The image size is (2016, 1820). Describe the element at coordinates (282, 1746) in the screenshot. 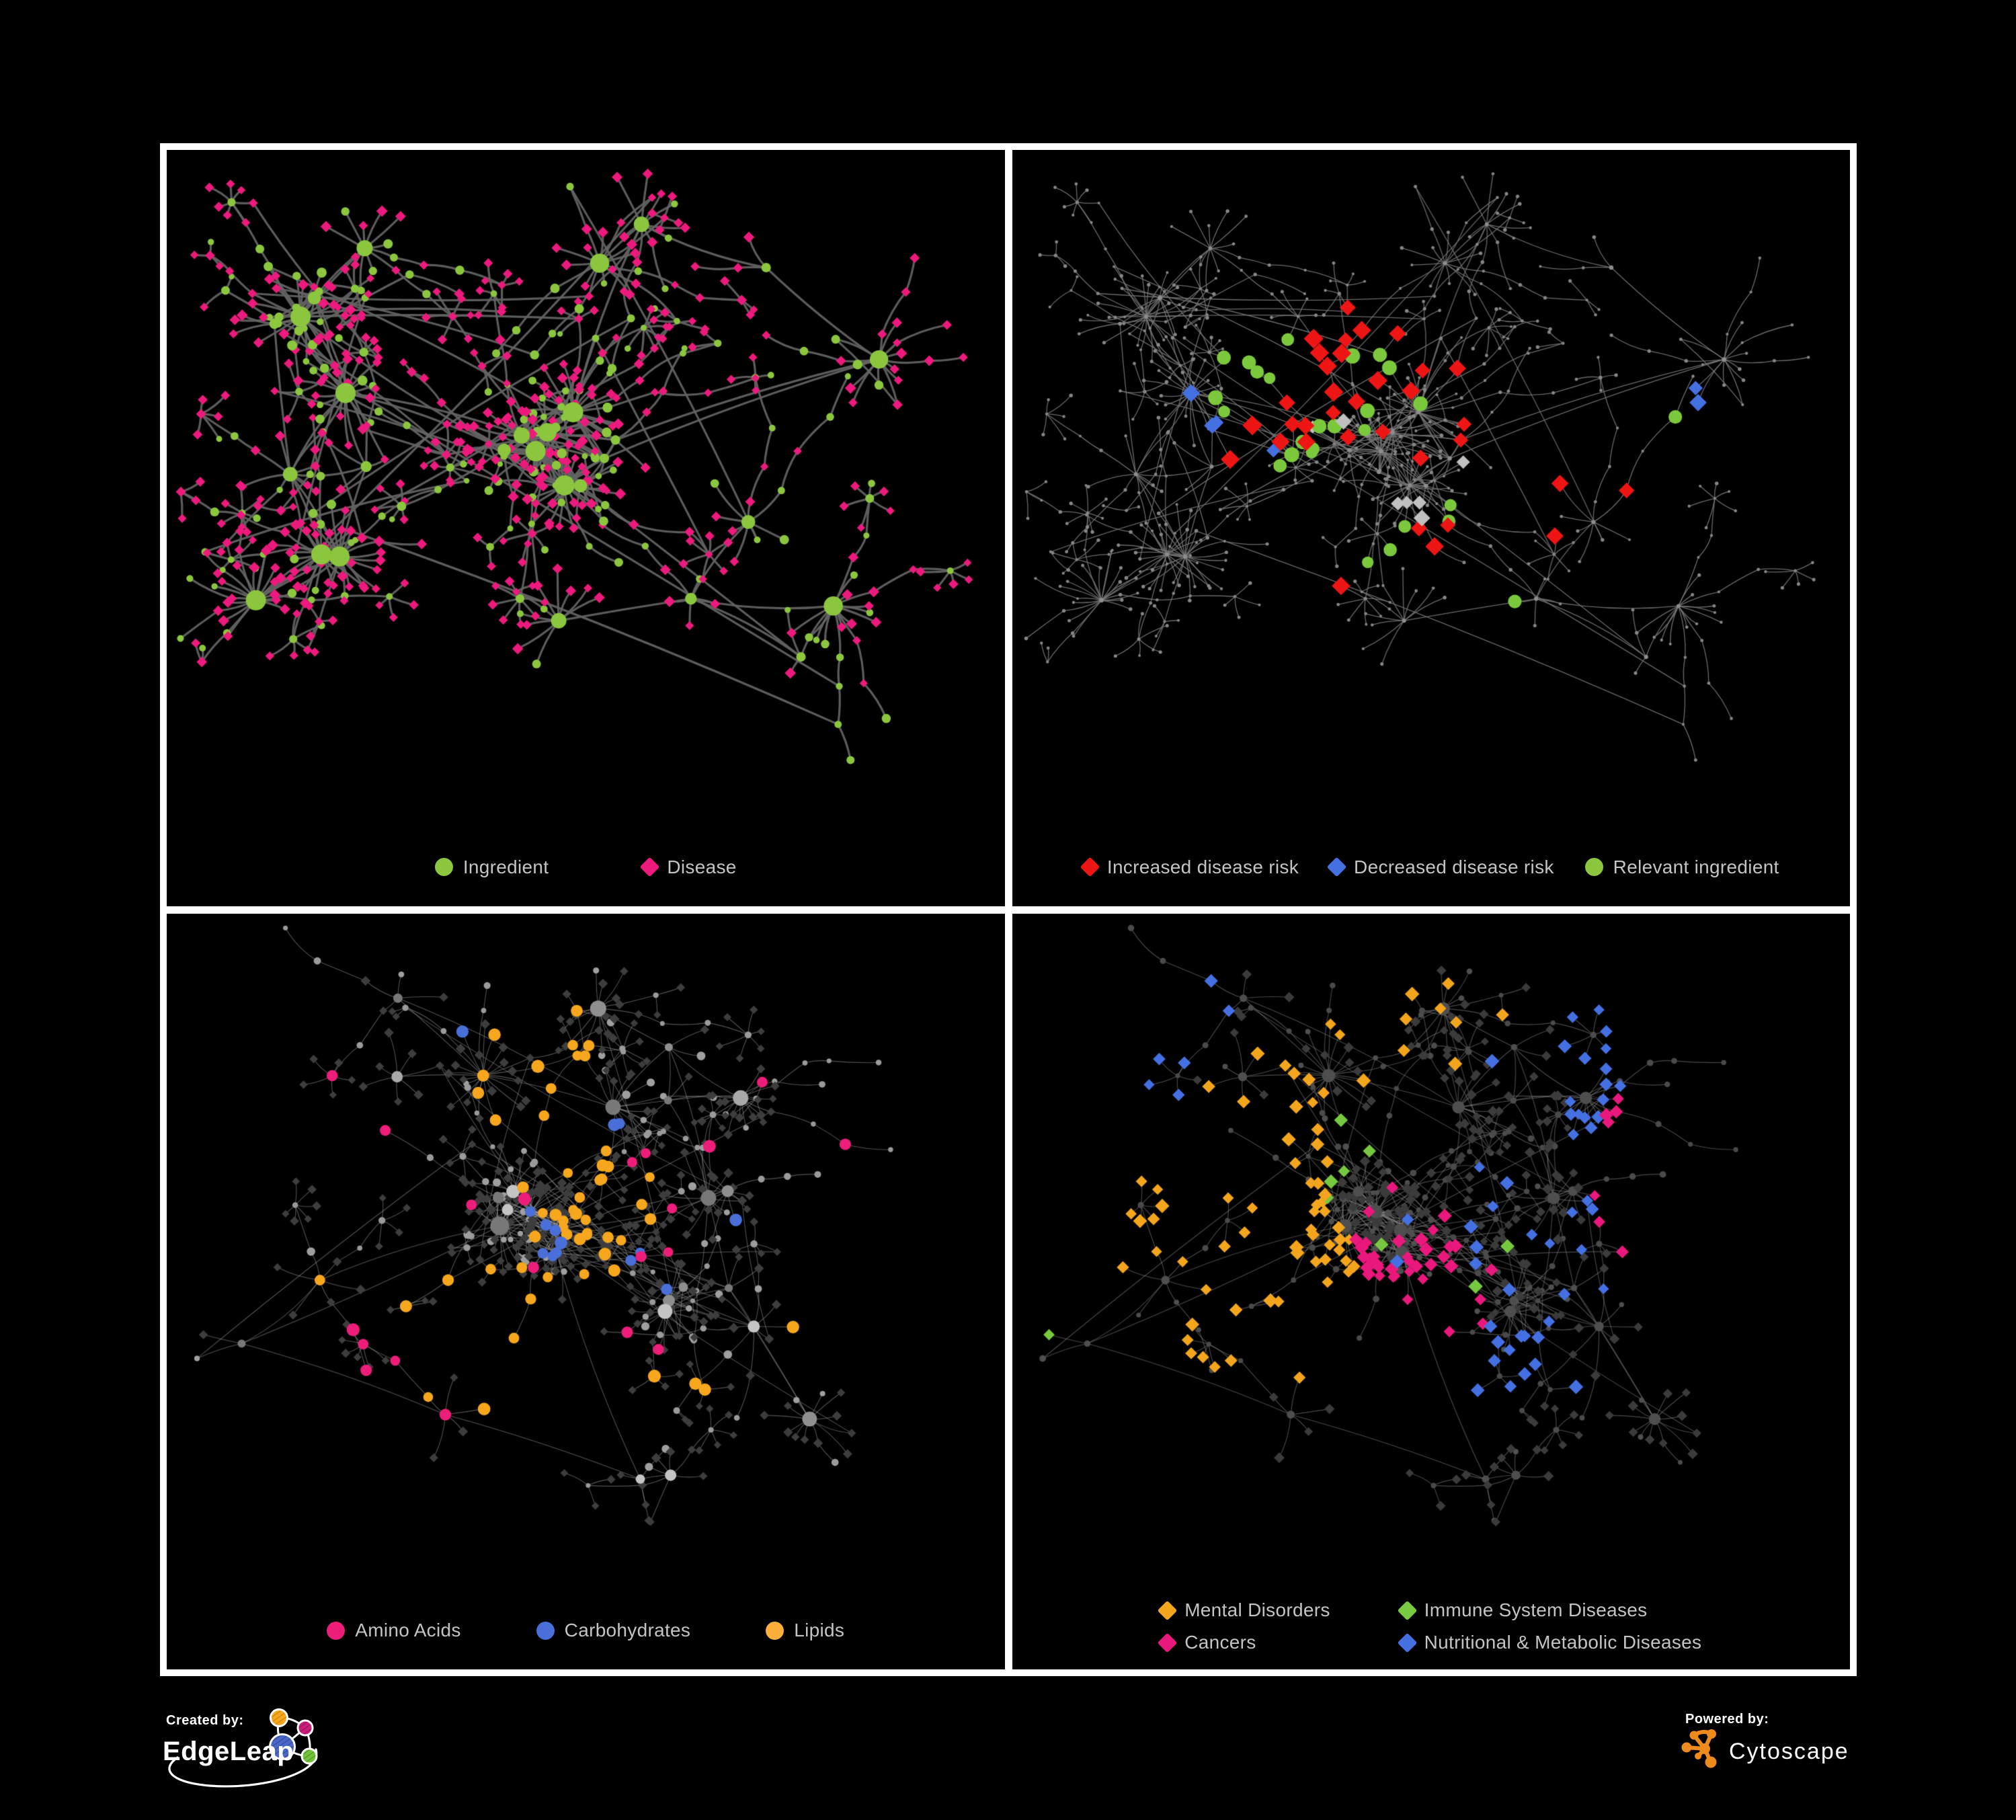

I see `edgeleap-node-blue` at that location.